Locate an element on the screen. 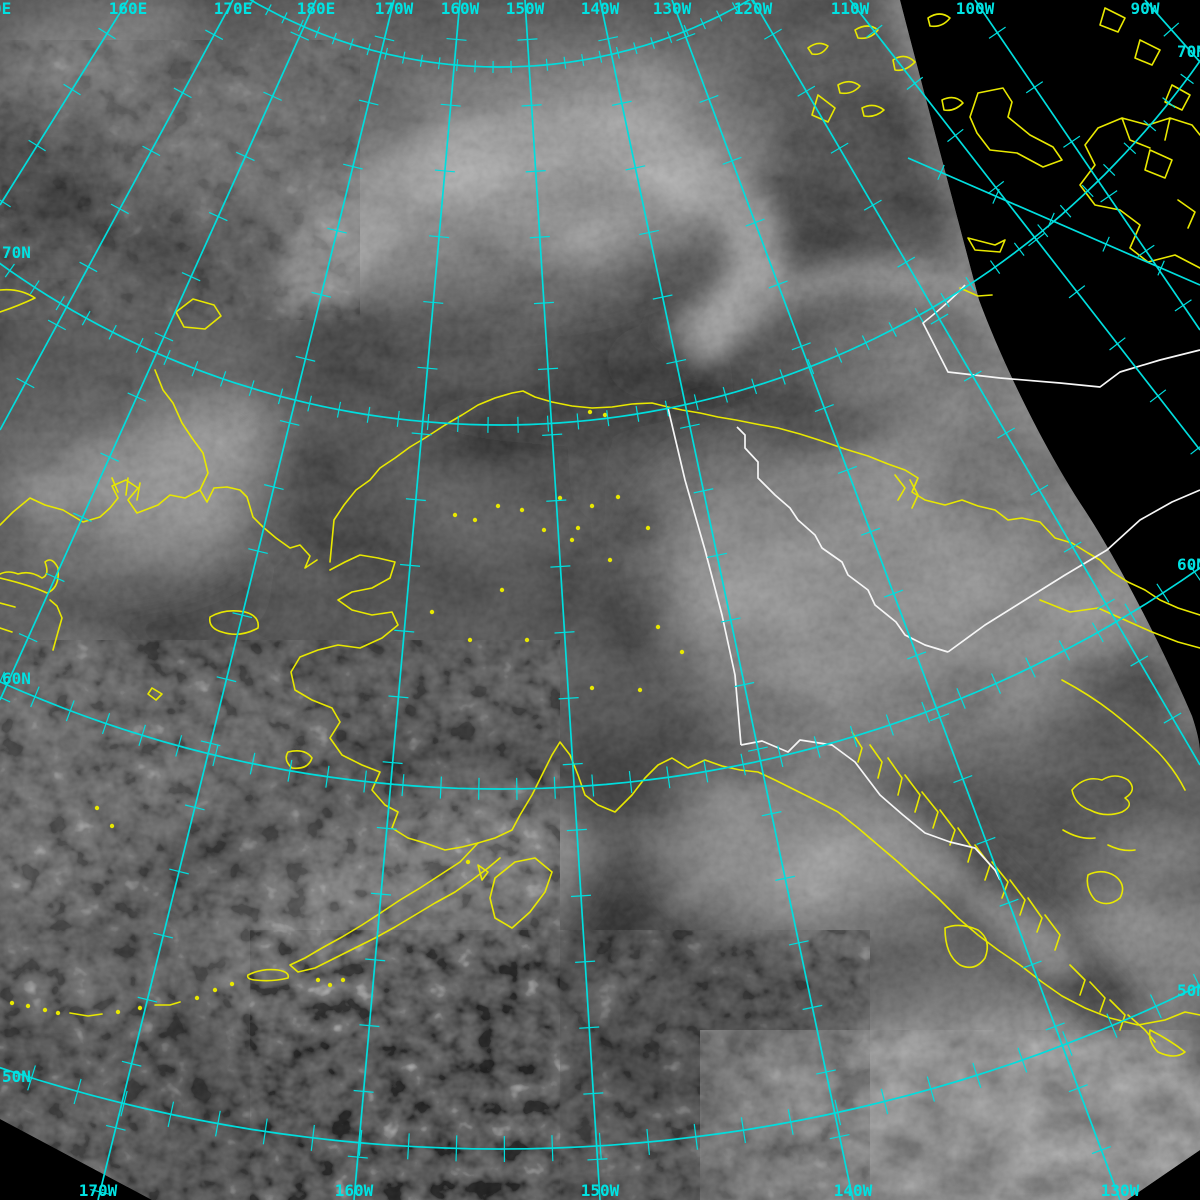 The image size is (1200, 1200). lon-label-top-160E: 160E is located at coordinates (128, 9).